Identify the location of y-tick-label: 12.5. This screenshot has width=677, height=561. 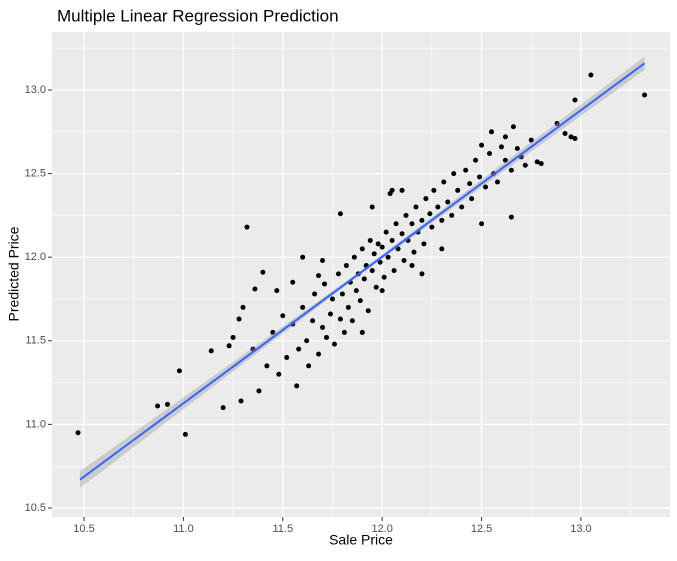
(35, 174).